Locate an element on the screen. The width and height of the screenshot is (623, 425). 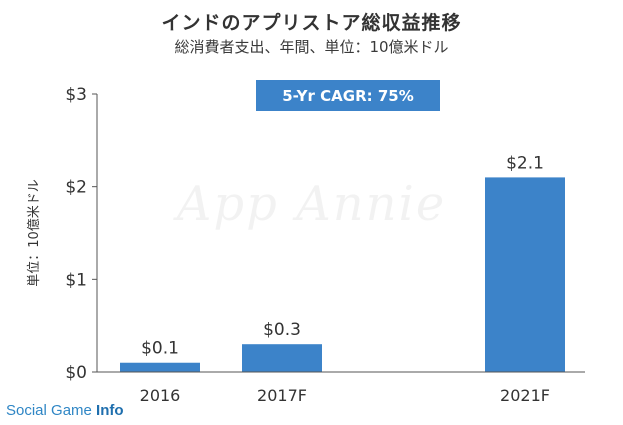
x-tick-label: 2021F is located at coordinates (525, 395).